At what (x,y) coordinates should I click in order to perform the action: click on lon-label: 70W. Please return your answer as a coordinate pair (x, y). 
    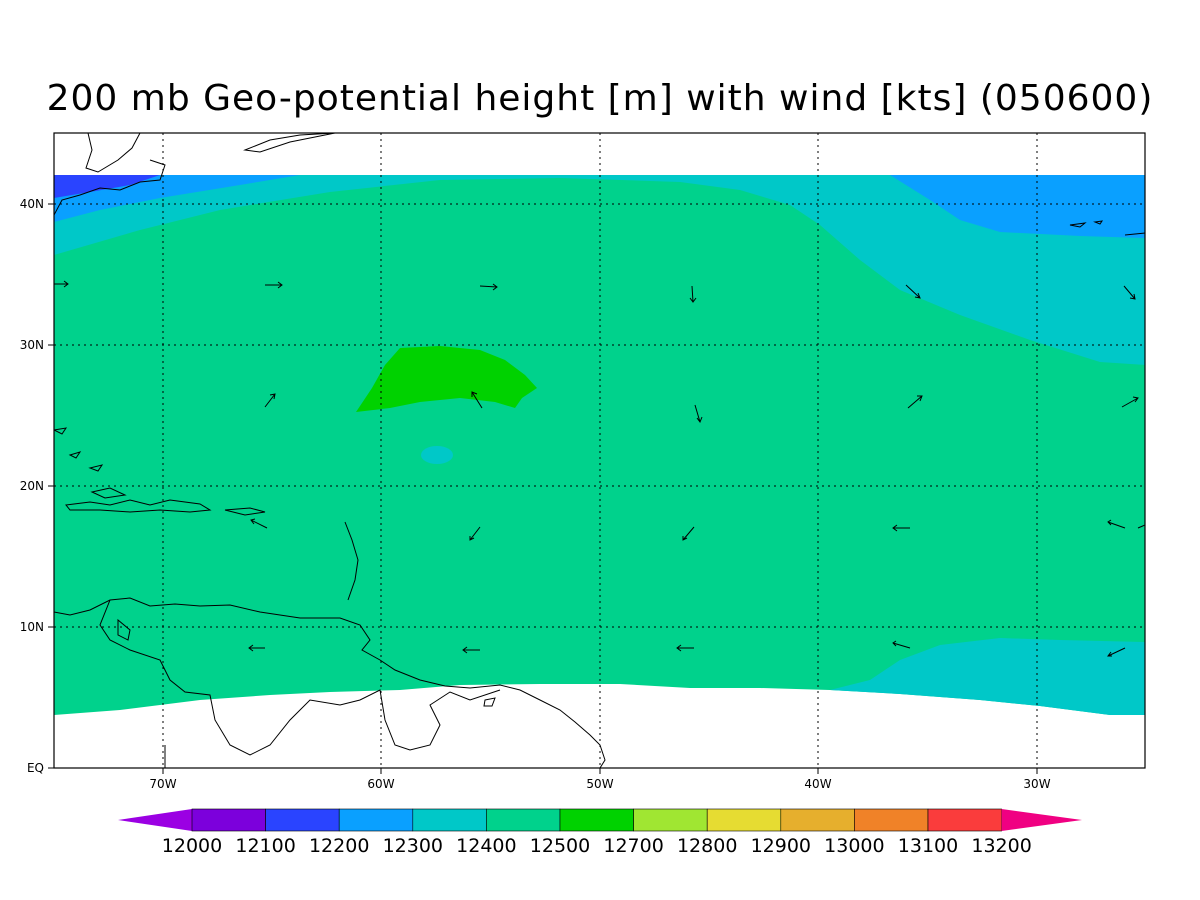
    Looking at the image, I should click on (162, 784).